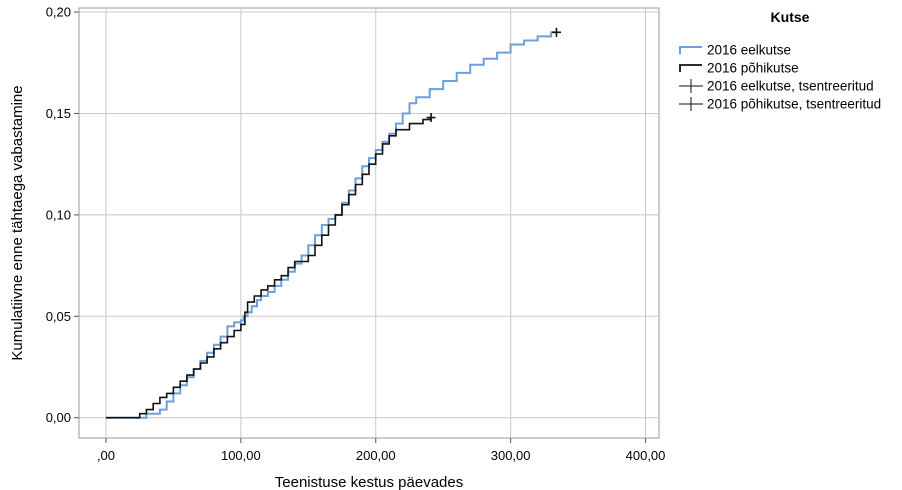 This screenshot has height=490, width=902. I want to click on y-tick-label: 0,20, so click(58, 12).